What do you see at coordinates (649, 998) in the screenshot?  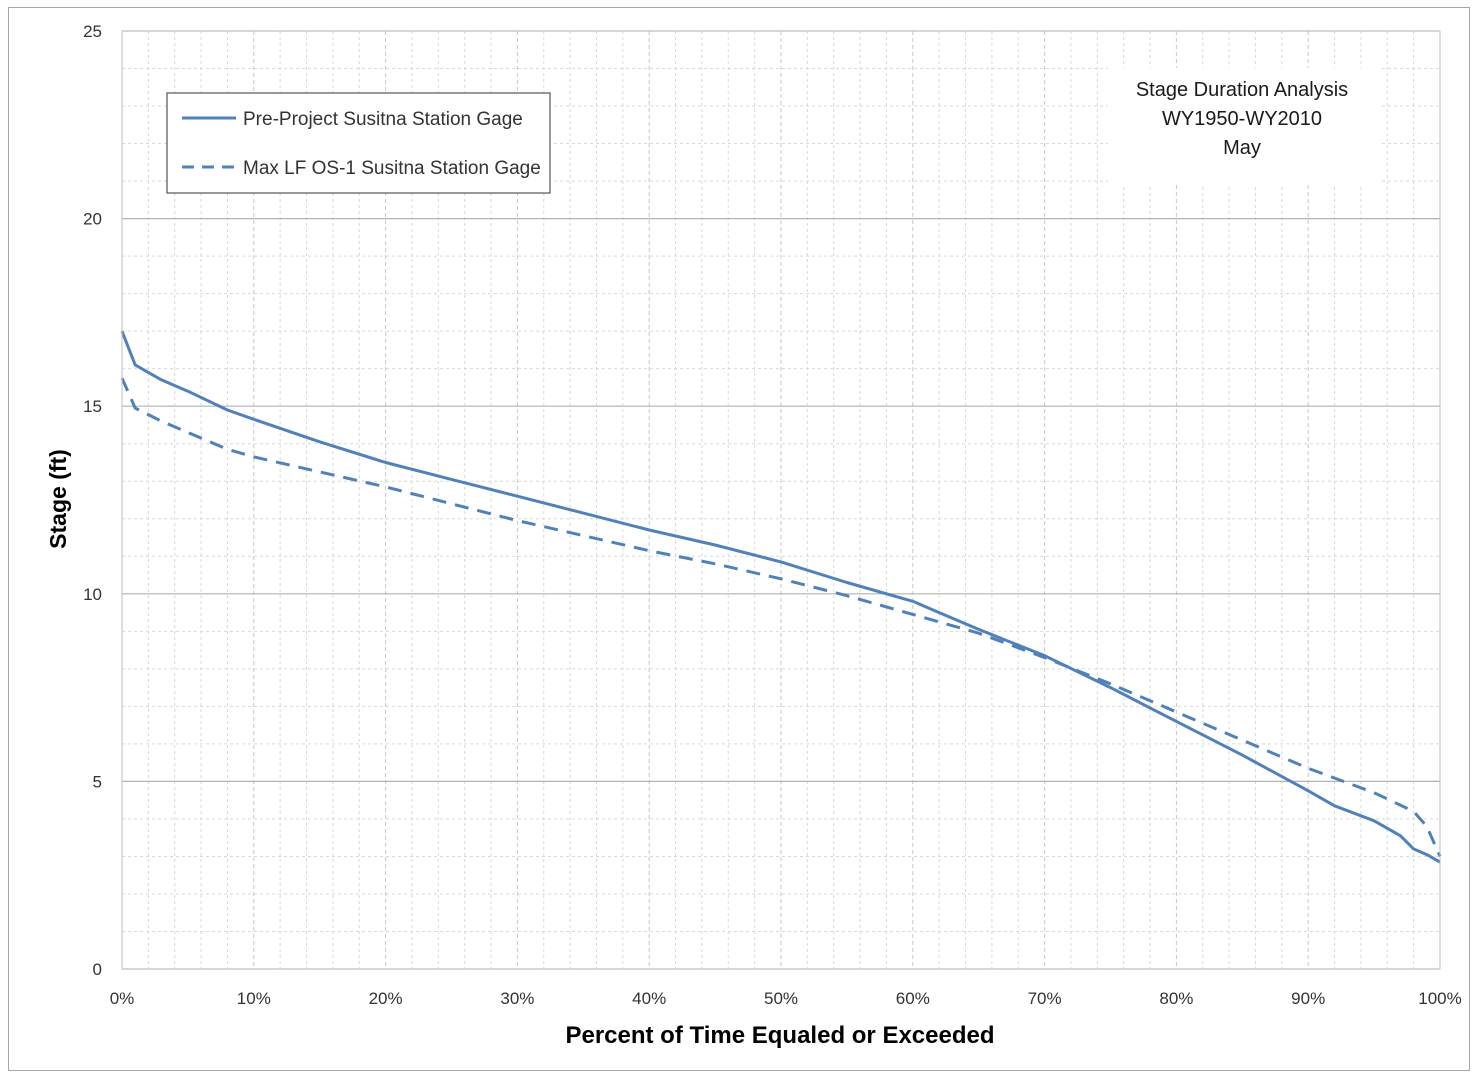 I see `x-tick-label: 40%` at bounding box center [649, 998].